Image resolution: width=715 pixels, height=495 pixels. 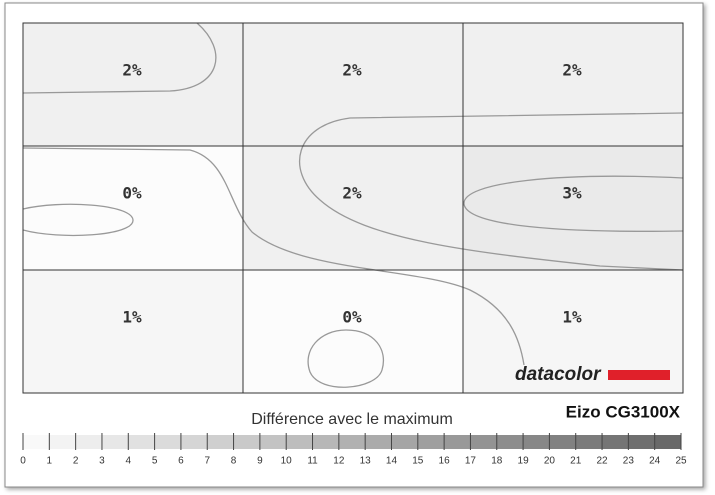 What do you see at coordinates (102, 461) in the screenshot?
I see `scale-tick-label: 3` at bounding box center [102, 461].